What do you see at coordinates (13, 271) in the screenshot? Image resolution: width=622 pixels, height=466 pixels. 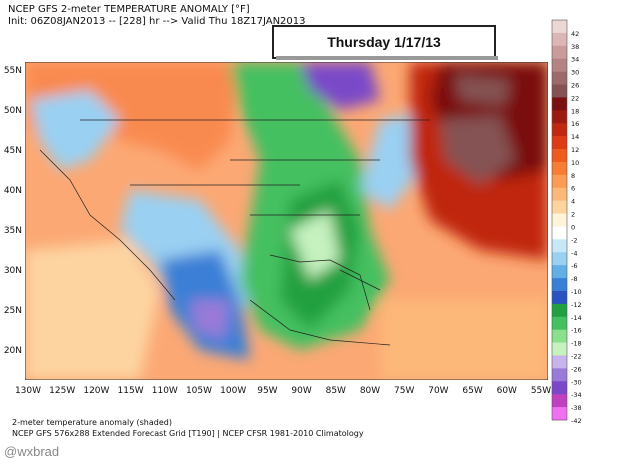 I see `lat-label: 30N` at bounding box center [13, 271].